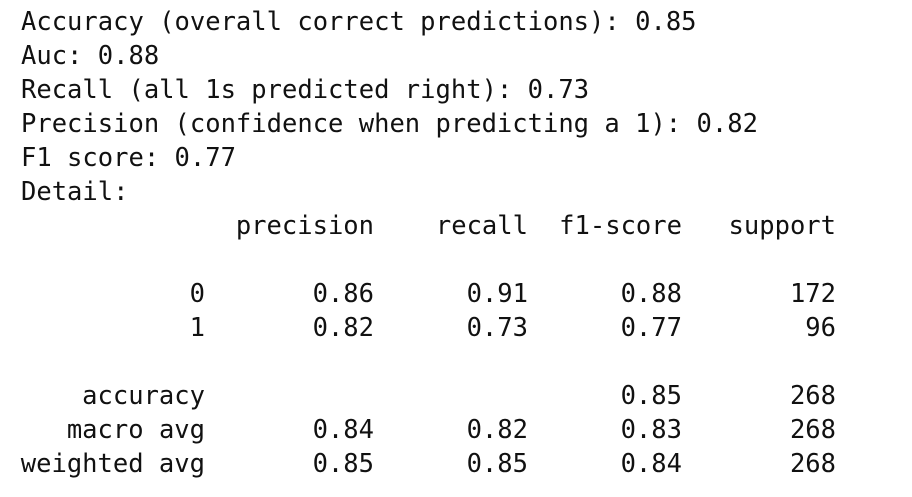  Describe the element at coordinates (75, 192) in the screenshot. I see `detail-label: Detail:` at that location.